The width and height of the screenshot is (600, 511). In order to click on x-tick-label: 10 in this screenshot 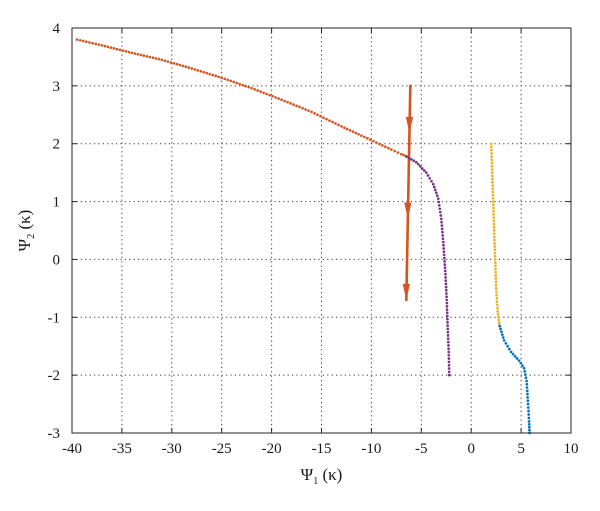, I will do `click(571, 449)`.